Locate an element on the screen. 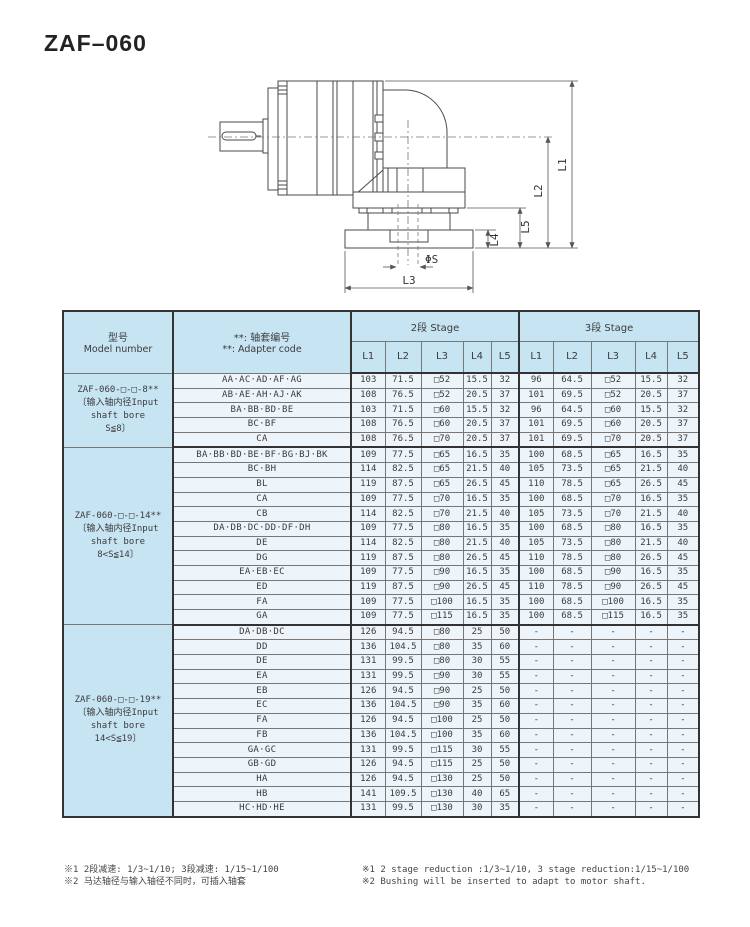  dim-value-cell: 131 is located at coordinates (368, 662).